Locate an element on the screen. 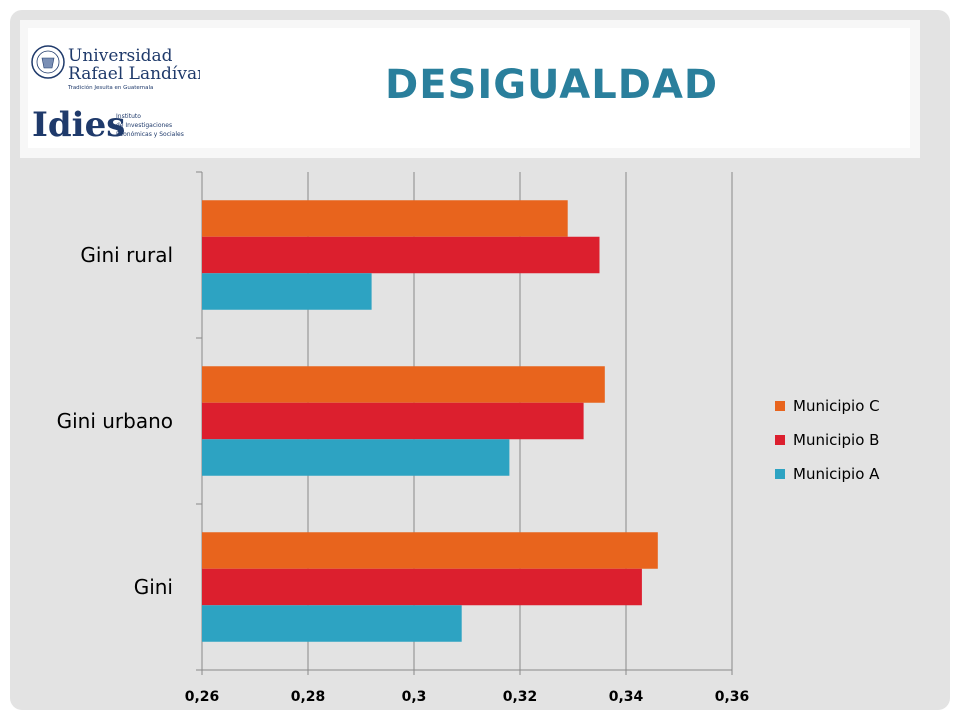  legend-label: Municipio C is located at coordinates (836, 406).